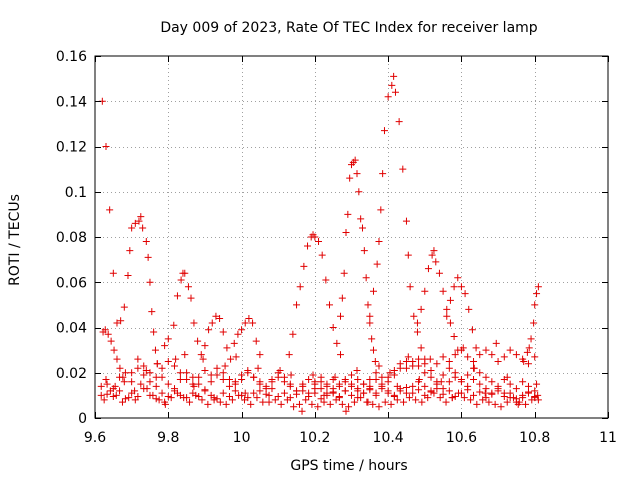  I want to click on y-tick-label: 0.14, so click(71, 102).